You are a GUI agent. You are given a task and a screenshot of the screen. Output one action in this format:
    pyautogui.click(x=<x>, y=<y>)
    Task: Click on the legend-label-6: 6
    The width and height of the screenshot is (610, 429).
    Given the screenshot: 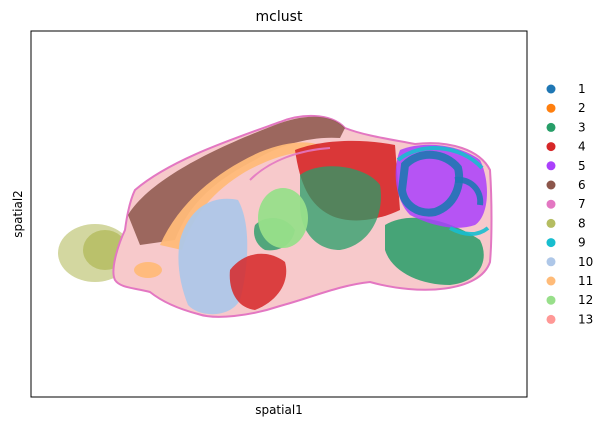 What is the action you would take?
    pyautogui.click(x=582, y=185)
    